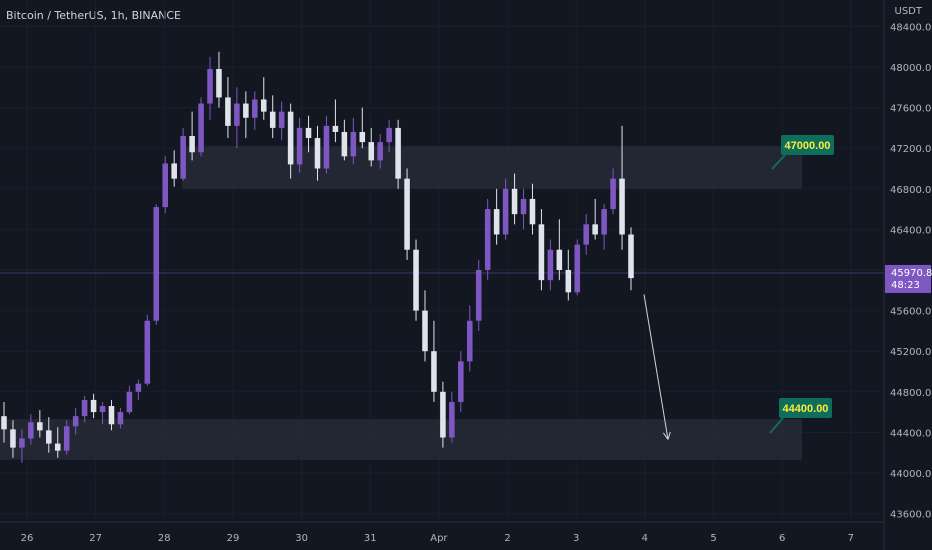  I want to click on zone-rect, so click(492, 167).